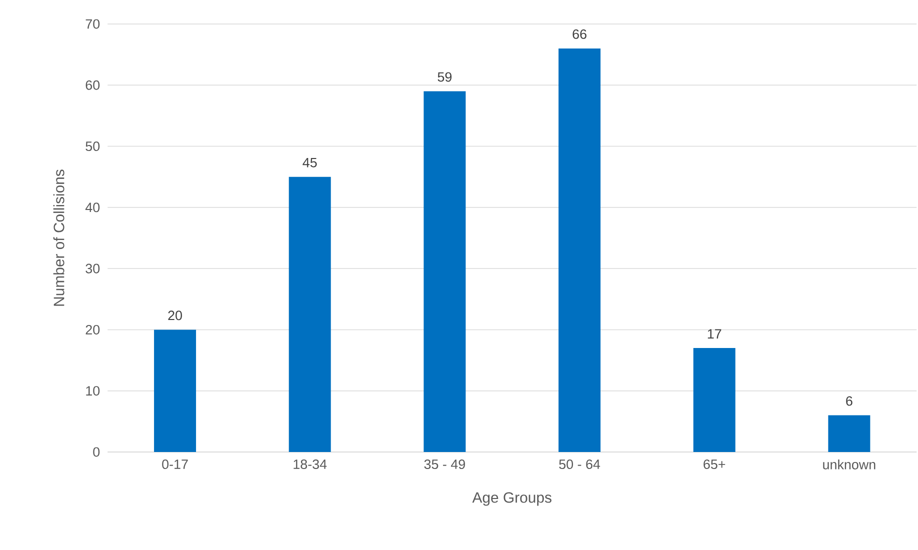 This screenshot has width=918, height=550. What do you see at coordinates (175, 315) in the screenshot?
I see `data-label: 20` at bounding box center [175, 315].